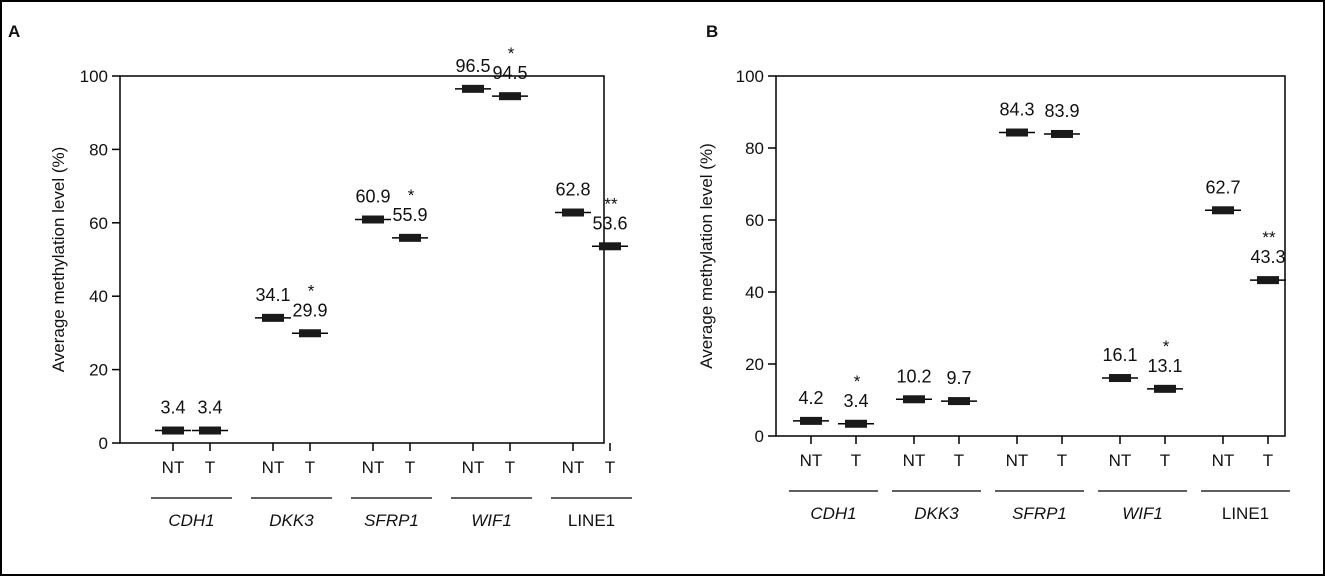 This screenshot has width=1325, height=581. I want to click on value-label: 62.7, so click(1222, 187).